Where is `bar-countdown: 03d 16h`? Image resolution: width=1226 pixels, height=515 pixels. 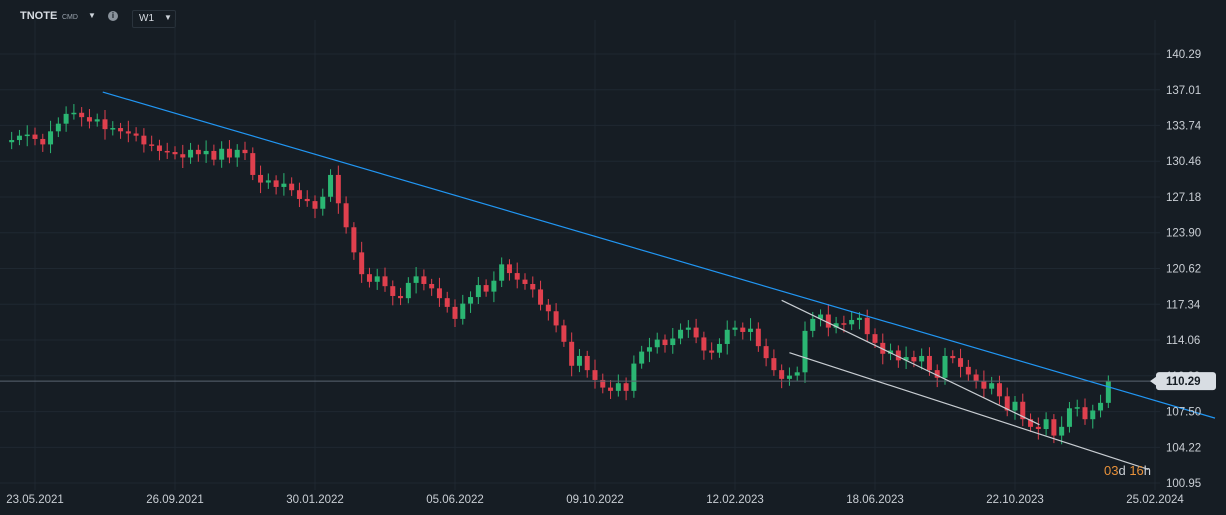 bar-countdown: 03d 16h is located at coordinates (1127, 470).